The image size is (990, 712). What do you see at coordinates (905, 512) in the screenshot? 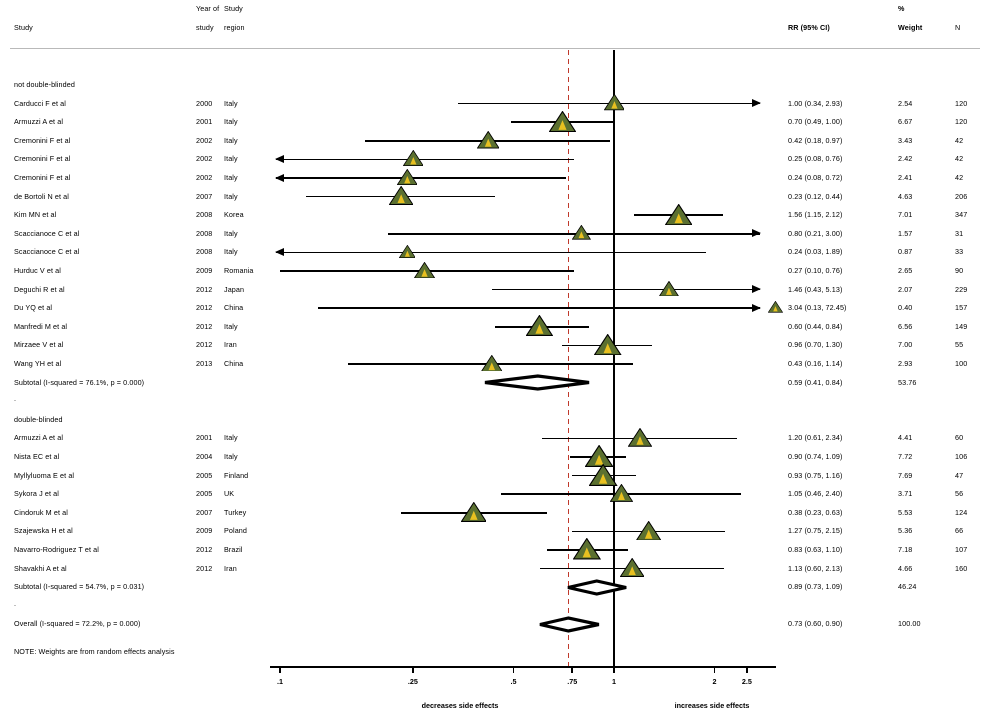
I see `row-weight: 5.53` at bounding box center [905, 512].